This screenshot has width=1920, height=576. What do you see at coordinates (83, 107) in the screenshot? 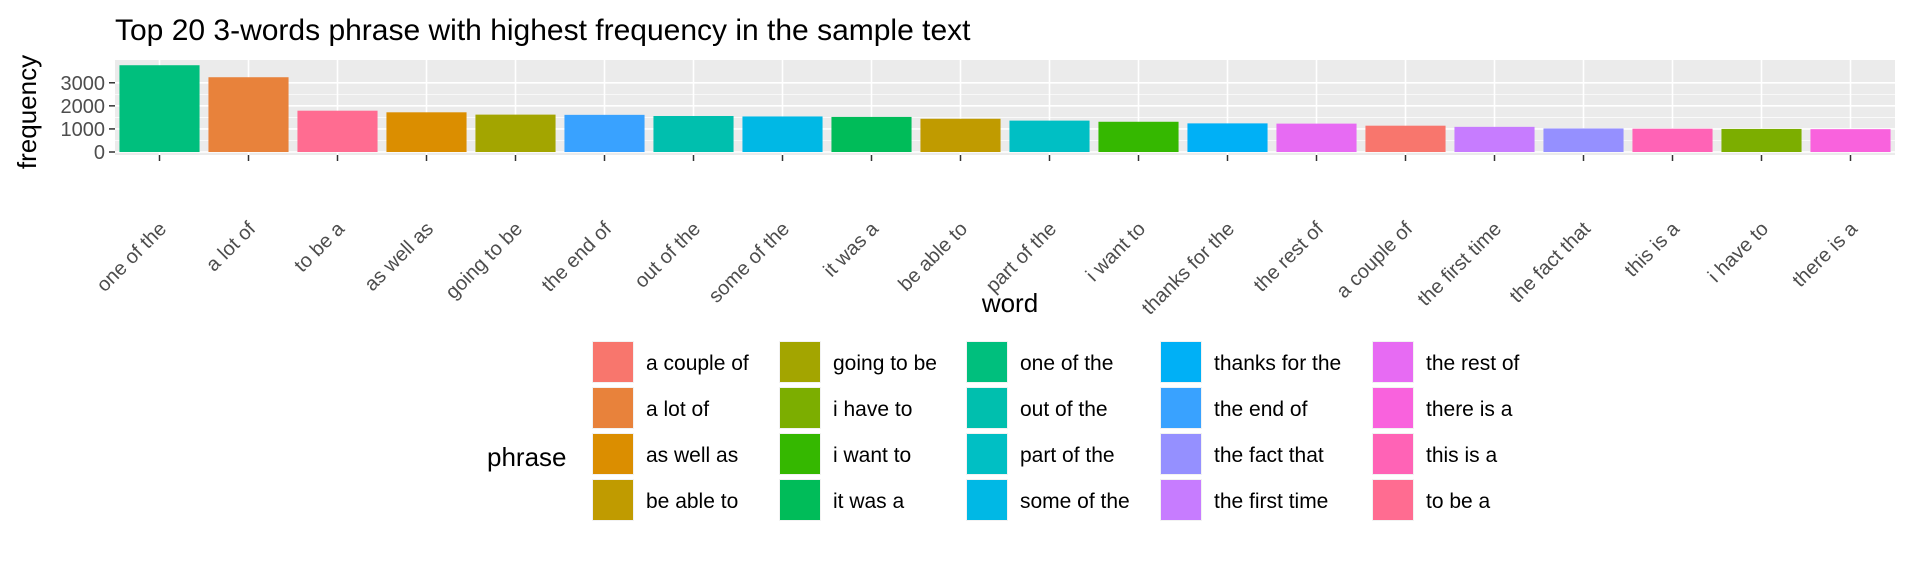
I see `y-tick-label: 2000` at bounding box center [83, 107].